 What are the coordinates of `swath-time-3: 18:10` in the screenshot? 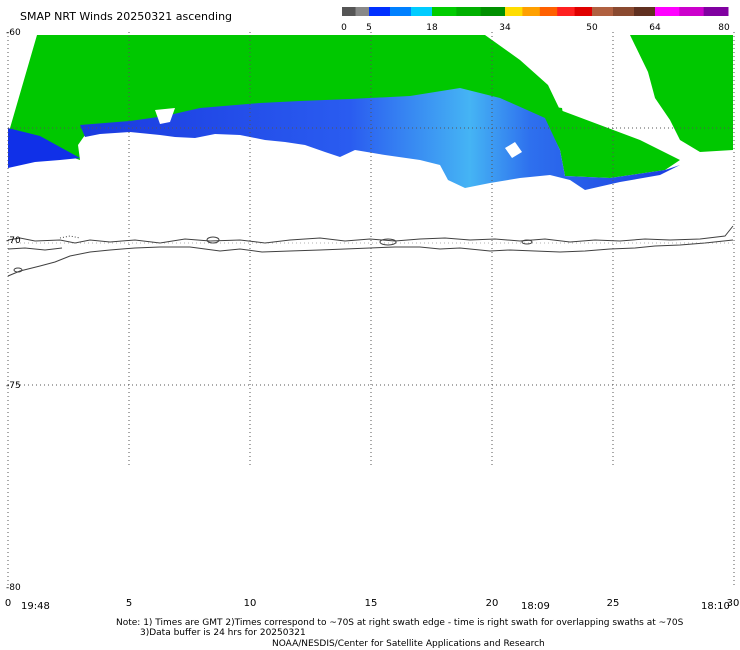 It's located at (715, 606).